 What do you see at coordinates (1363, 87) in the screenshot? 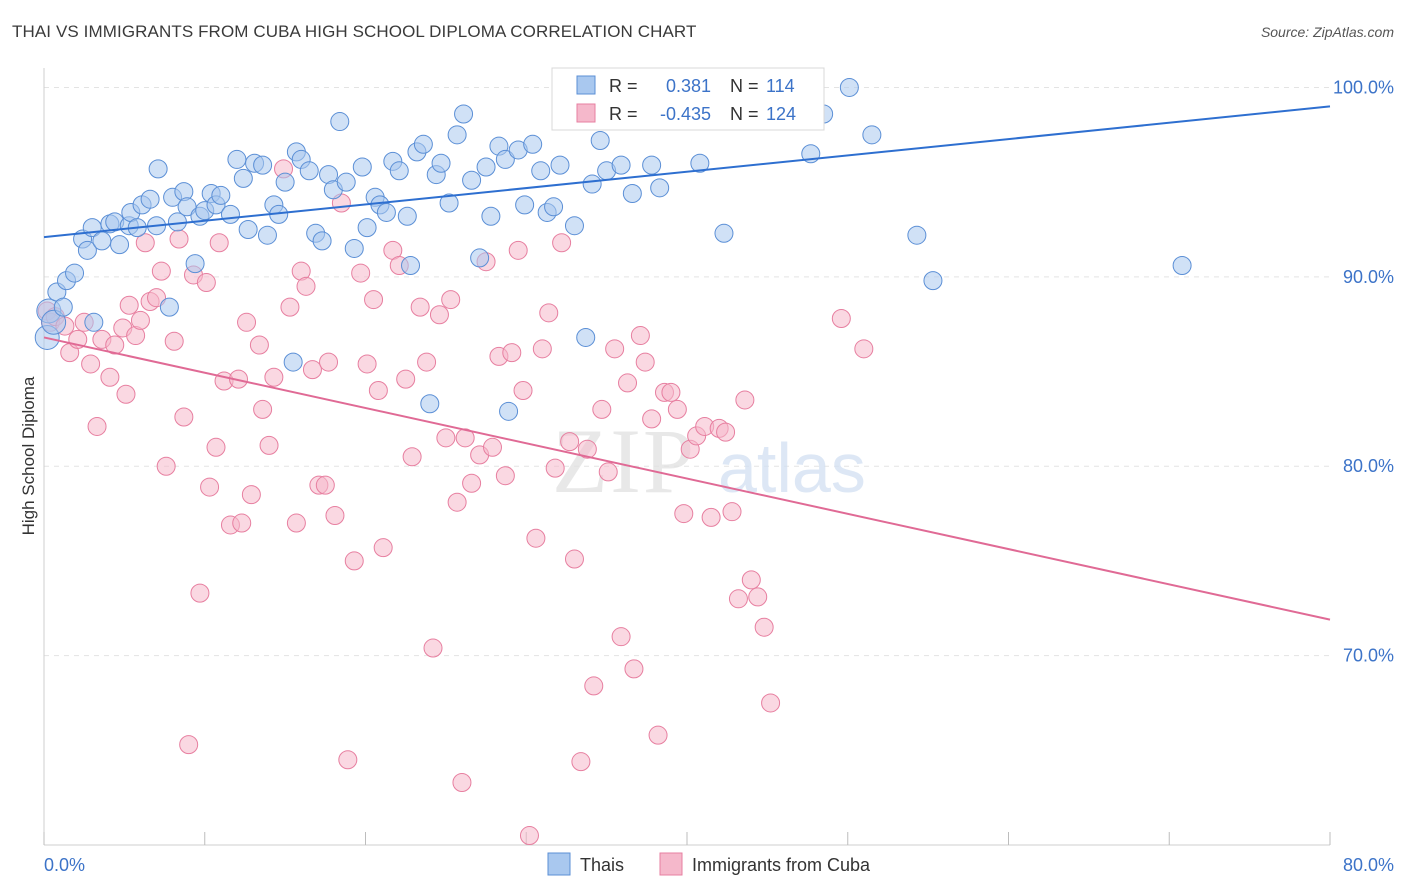
I see `y-tick-label: 100.0%` at bounding box center [1363, 87].